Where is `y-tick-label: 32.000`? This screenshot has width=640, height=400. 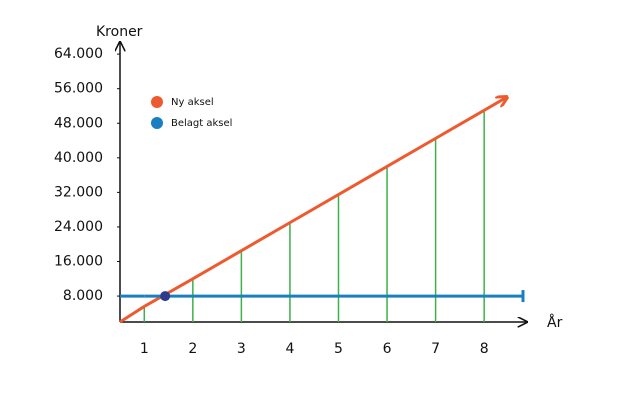
y-tick-label: 32.000 is located at coordinates (78, 192).